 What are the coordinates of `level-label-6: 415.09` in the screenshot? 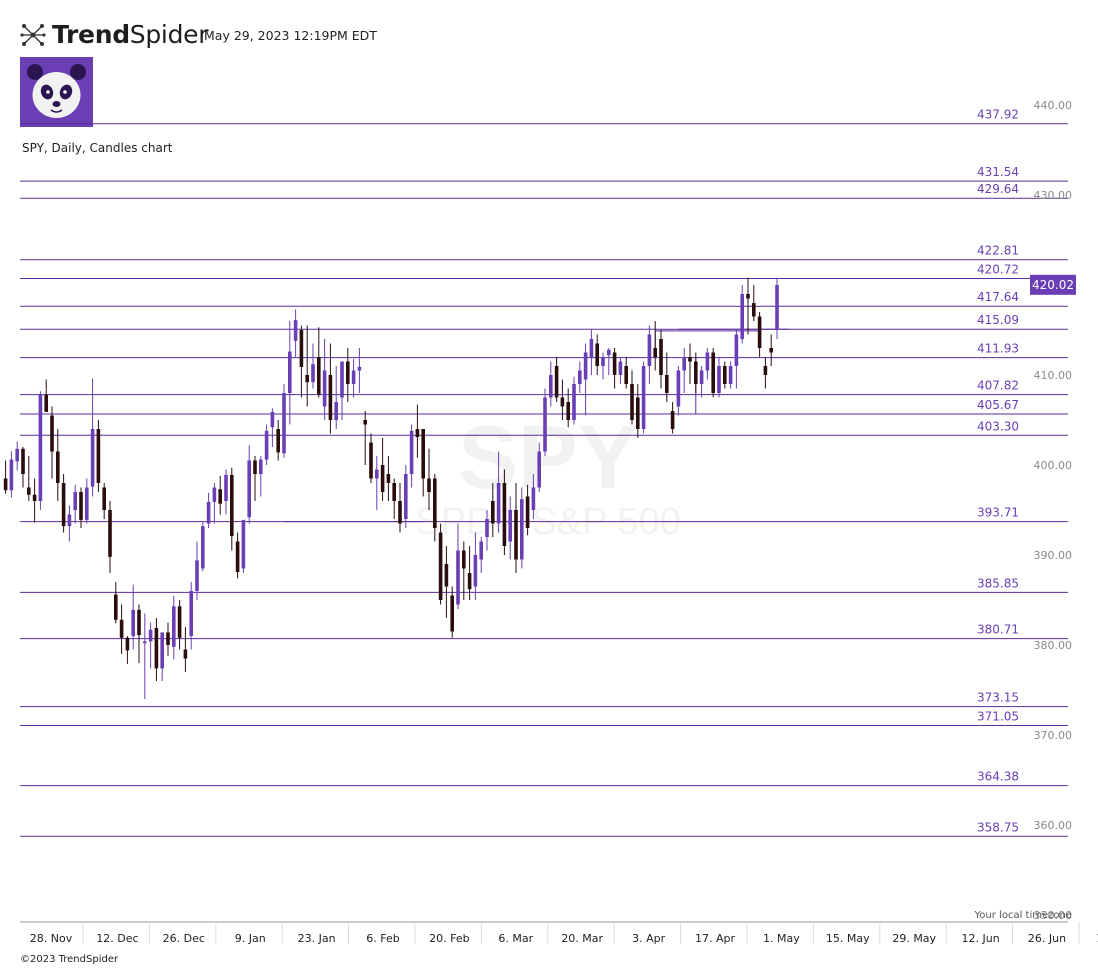 It's located at (998, 320).